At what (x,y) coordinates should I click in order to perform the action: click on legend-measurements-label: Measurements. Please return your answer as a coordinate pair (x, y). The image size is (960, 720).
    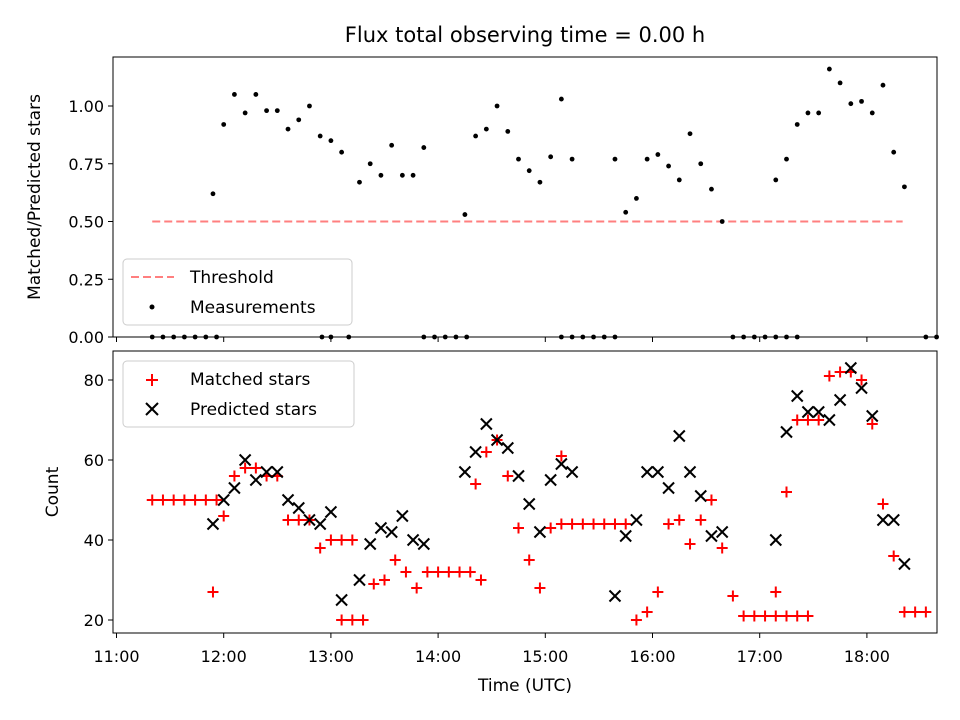
    Looking at the image, I should click on (253, 308).